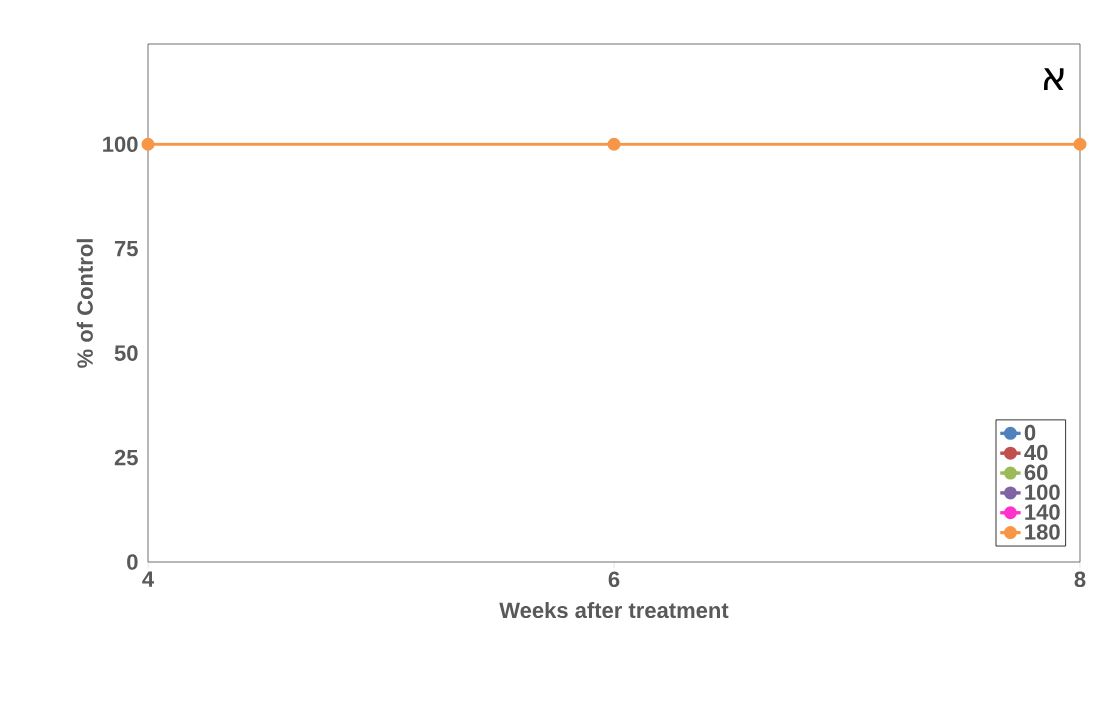 The image size is (1098, 715). What do you see at coordinates (120, 144) in the screenshot?
I see `y-tick-label: 100` at bounding box center [120, 144].